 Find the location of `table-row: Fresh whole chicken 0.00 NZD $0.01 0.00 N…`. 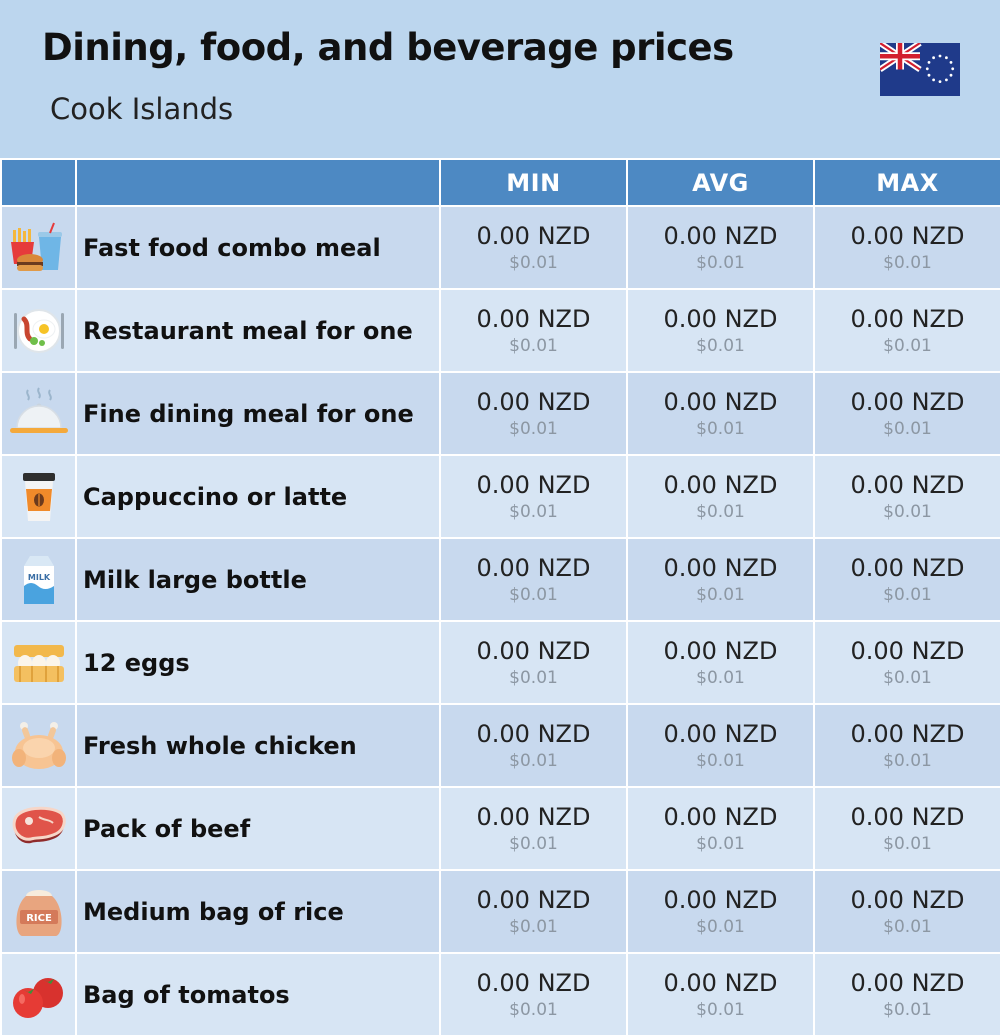

table-row: Fresh whole chicken 0.00 NZD $0.01 0.00 N… is located at coordinates (500, 745).